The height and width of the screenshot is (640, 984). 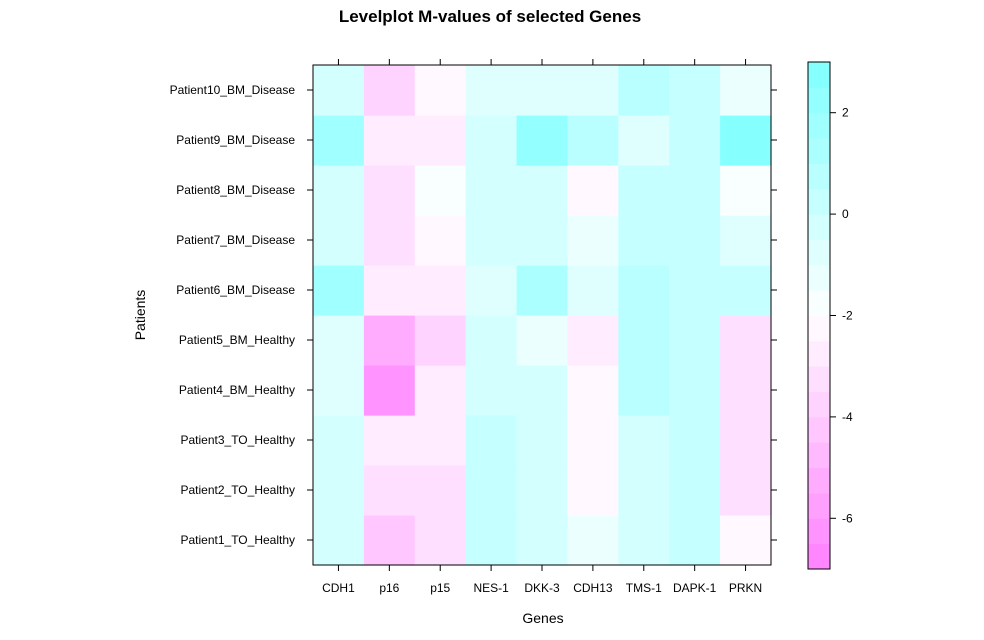 What do you see at coordinates (440, 588) in the screenshot?
I see `x-tick-label: p15` at bounding box center [440, 588].